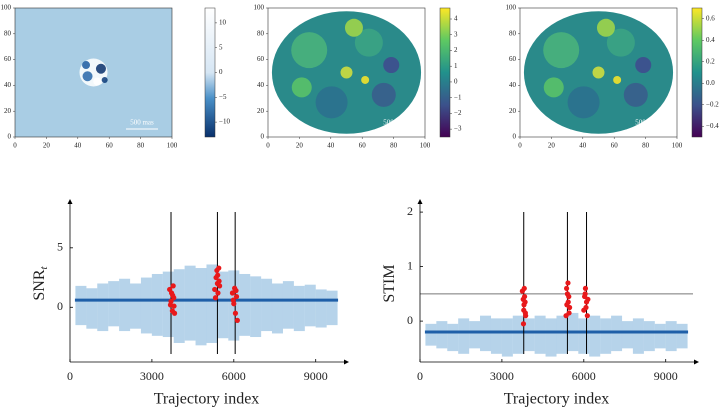 This screenshot has width=721, height=415. What do you see at coordinates (615, 146) in the screenshot?
I see `x-tick-label: 60` at bounding box center [615, 146].